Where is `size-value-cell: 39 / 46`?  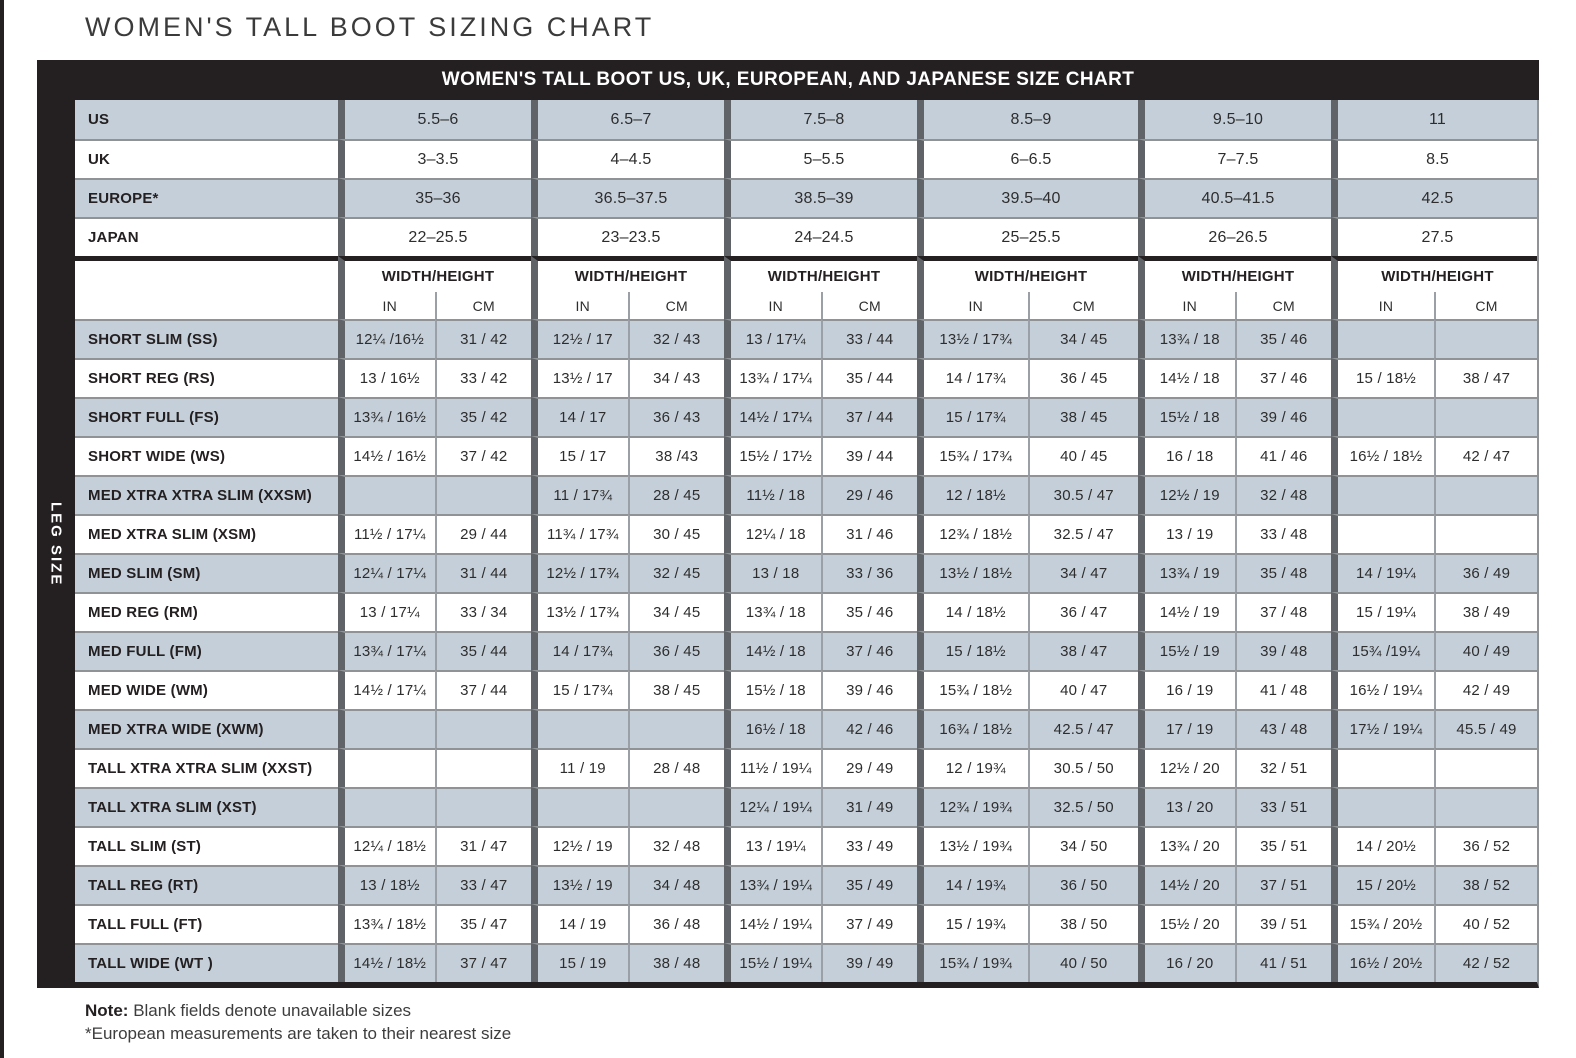 size-value-cell: 39 / 46 is located at coordinates (1282, 416).